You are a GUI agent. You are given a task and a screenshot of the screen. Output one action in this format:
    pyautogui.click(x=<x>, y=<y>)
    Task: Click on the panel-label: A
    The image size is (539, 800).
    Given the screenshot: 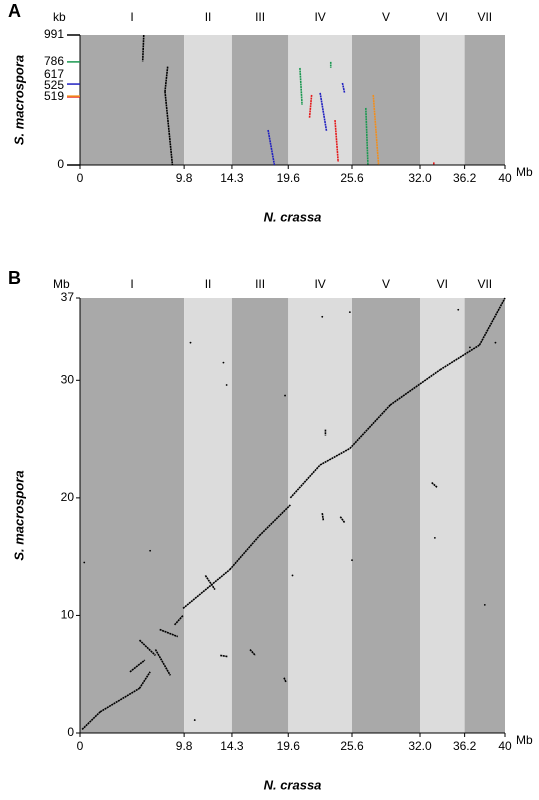 What is the action you would take?
    pyautogui.click(x=14, y=11)
    